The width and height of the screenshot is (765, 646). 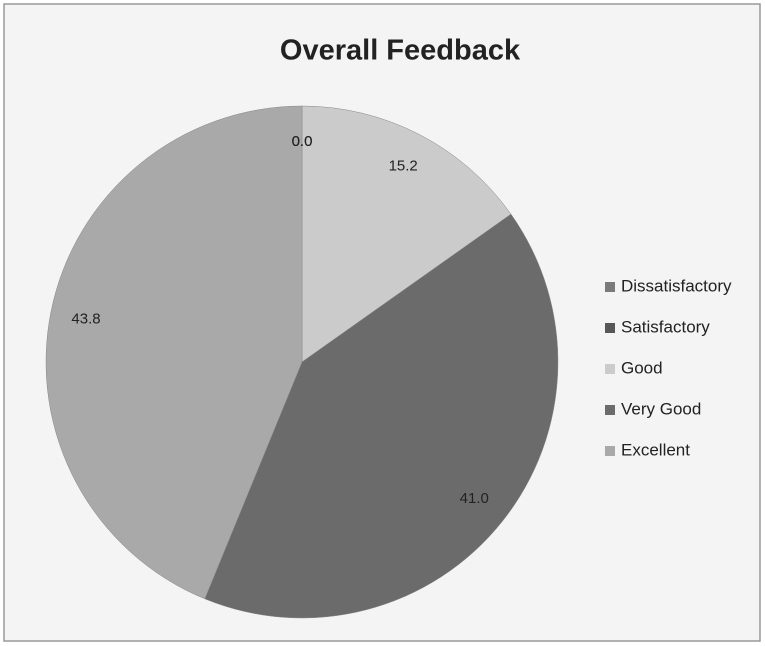 What do you see at coordinates (85, 318) in the screenshot?
I see `data-label: 43.8` at bounding box center [85, 318].